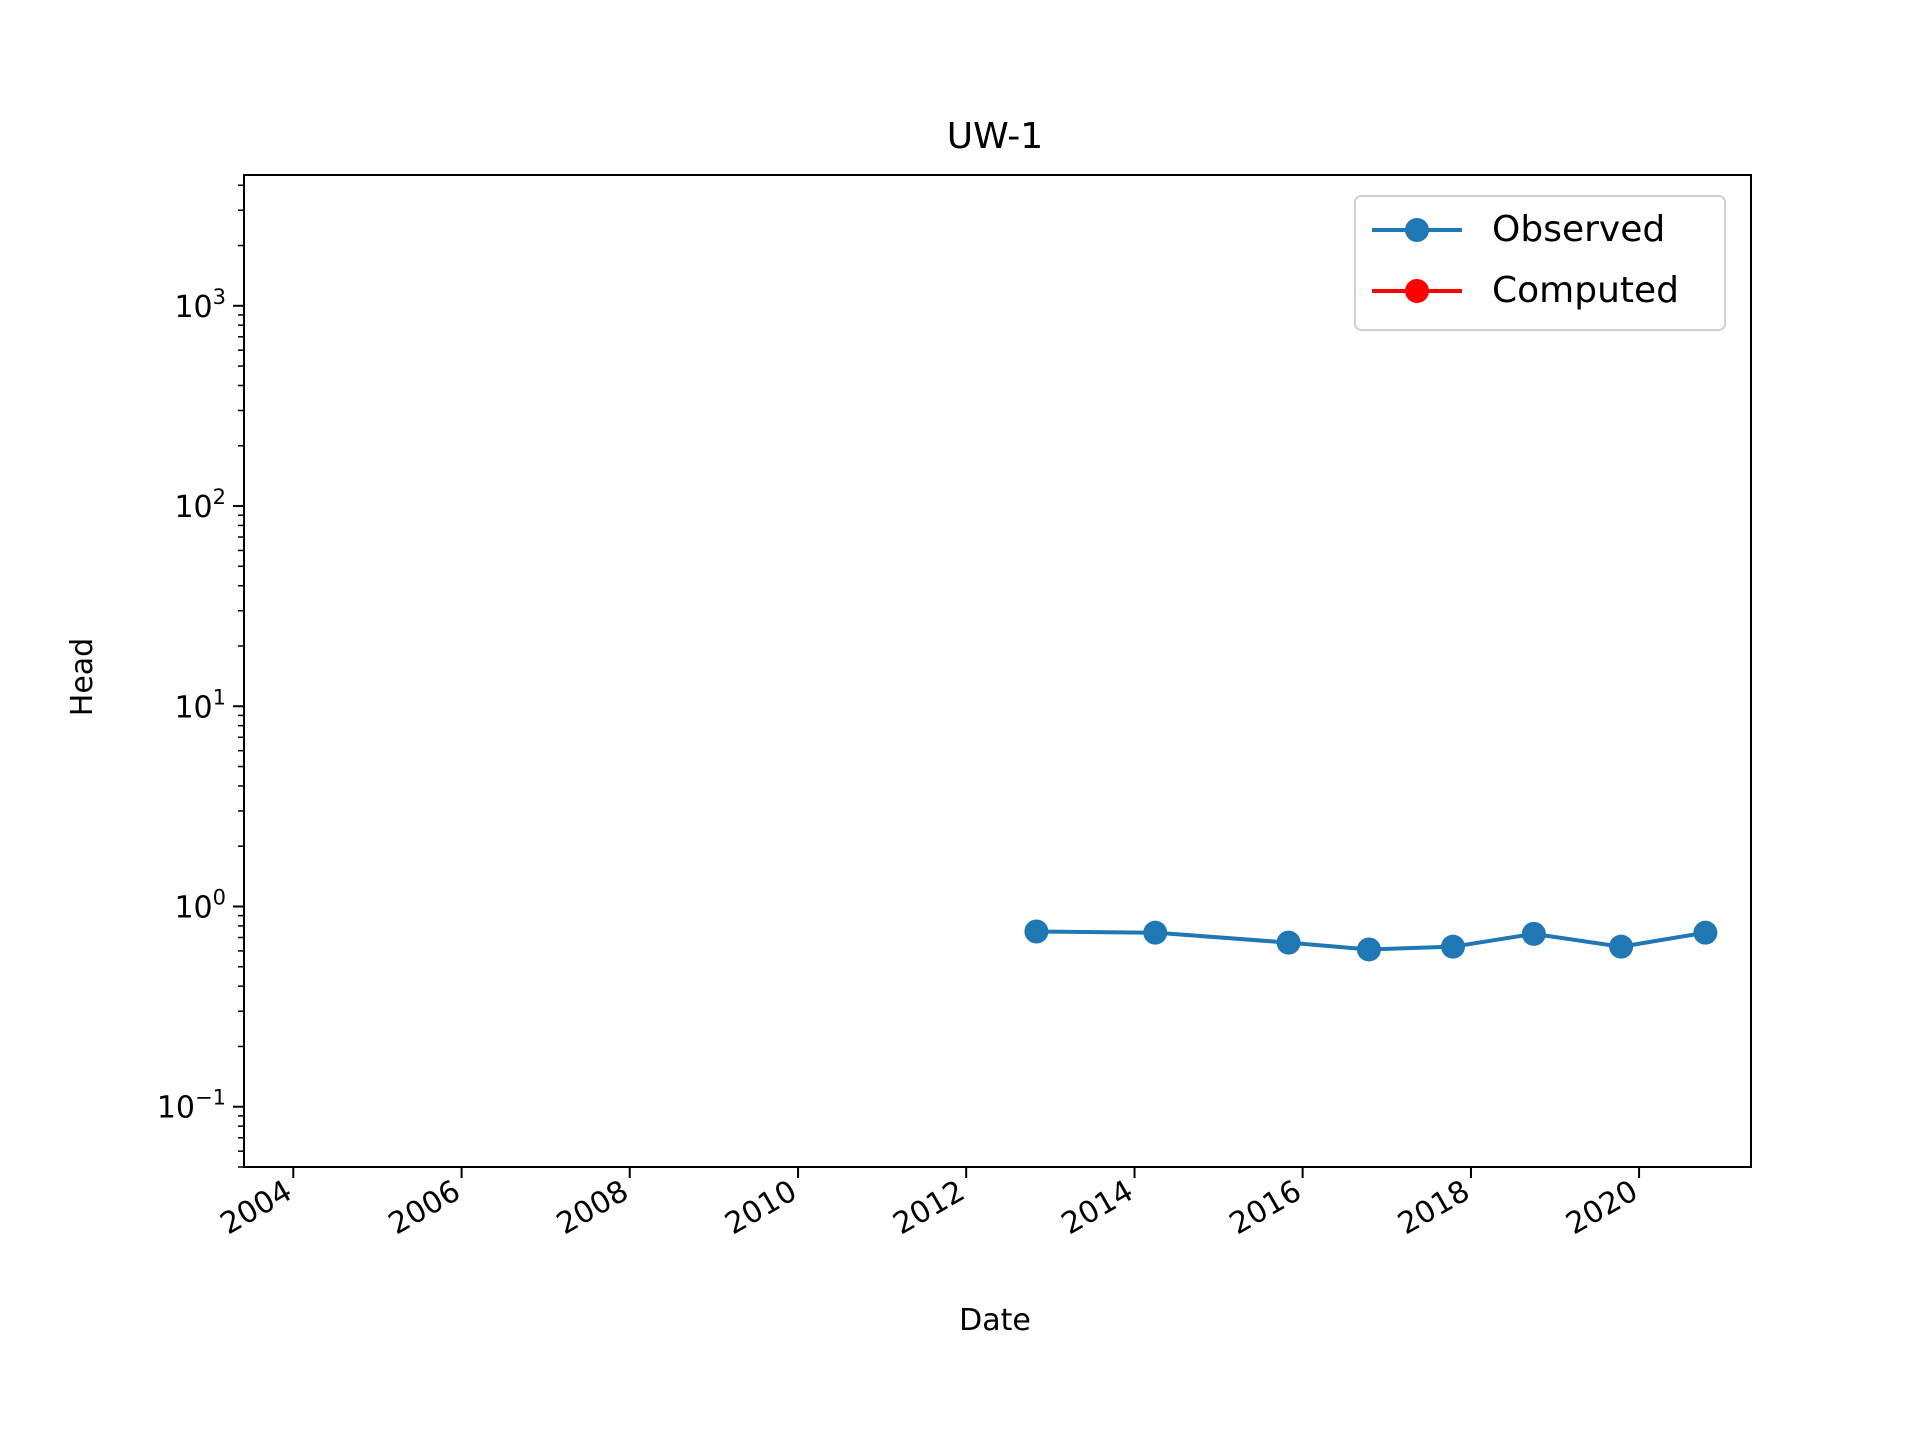  Describe the element at coordinates (200, 705) in the screenshot. I see `y-tick-label: 10¹` at that location.